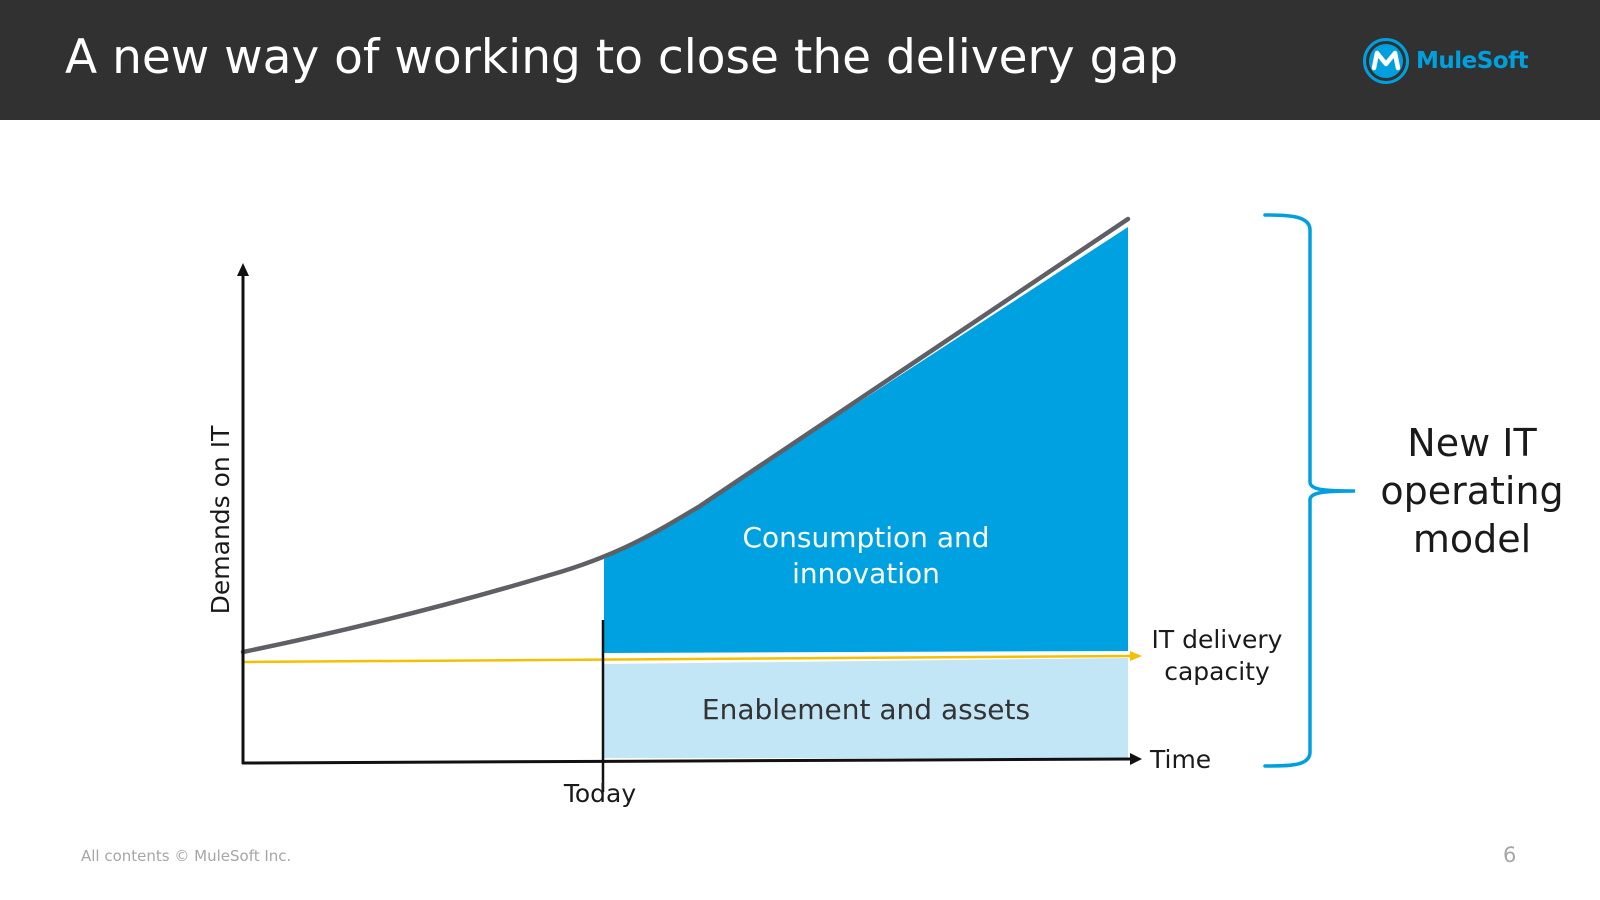 Image resolution: width=1600 pixels, height=900 pixels. What do you see at coordinates (1309, 490) in the screenshot?
I see `operating-model-bracket` at bounding box center [1309, 490].